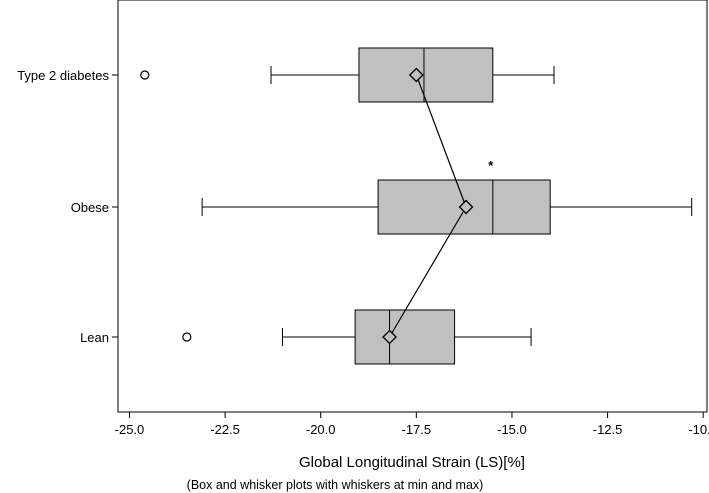 The width and height of the screenshot is (709, 493). Describe the element at coordinates (63, 75) in the screenshot. I see `y-category-label: Type 2 diabetes` at that location.